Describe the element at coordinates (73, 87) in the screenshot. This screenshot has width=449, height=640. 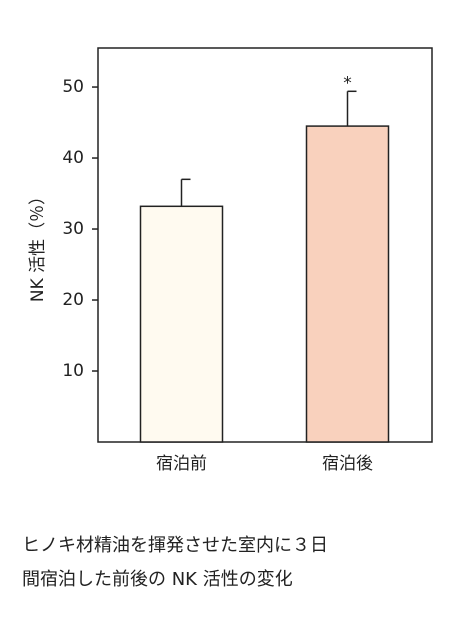
I see `y-tick-label: 50` at that location.